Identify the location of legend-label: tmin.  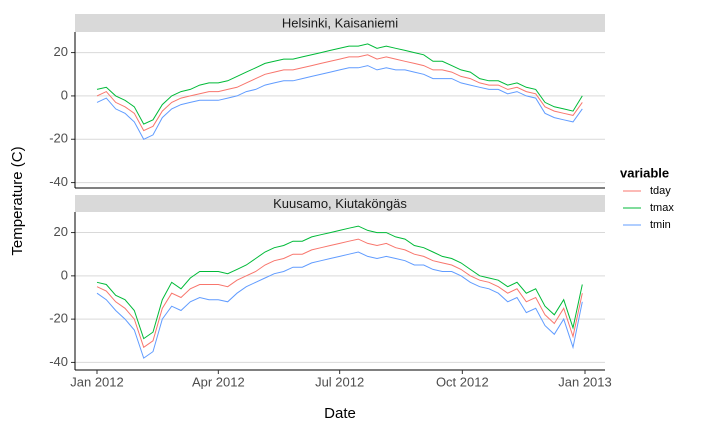
(660, 225).